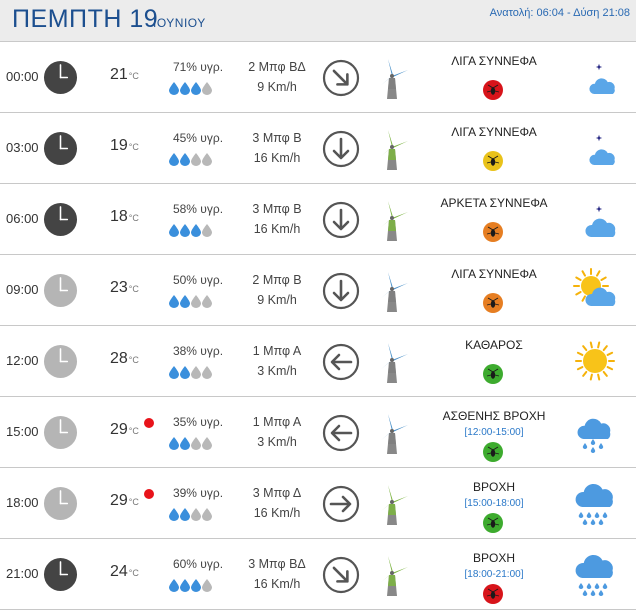 The image size is (636, 616). What do you see at coordinates (198, 138) in the screenshot?
I see `humidity-label: 45% υγρ.` at bounding box center [198, 138].